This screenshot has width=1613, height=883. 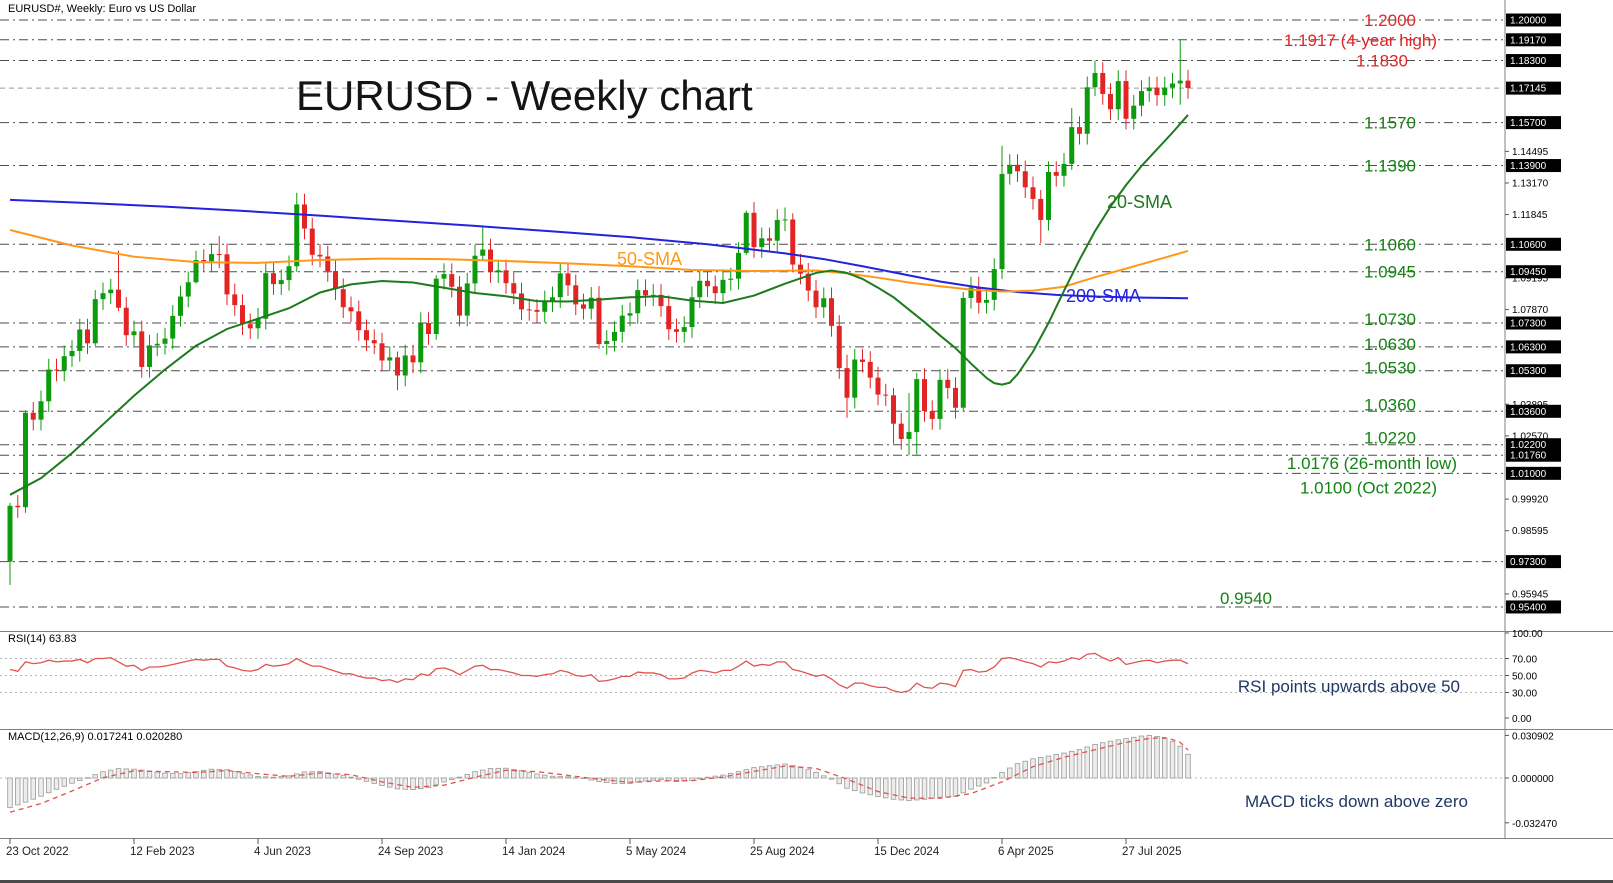 What do you see at coordinates (1390, 404) in the screenshot?
I see `svg-text: 1.0360` at bounding box center [1390, 404].